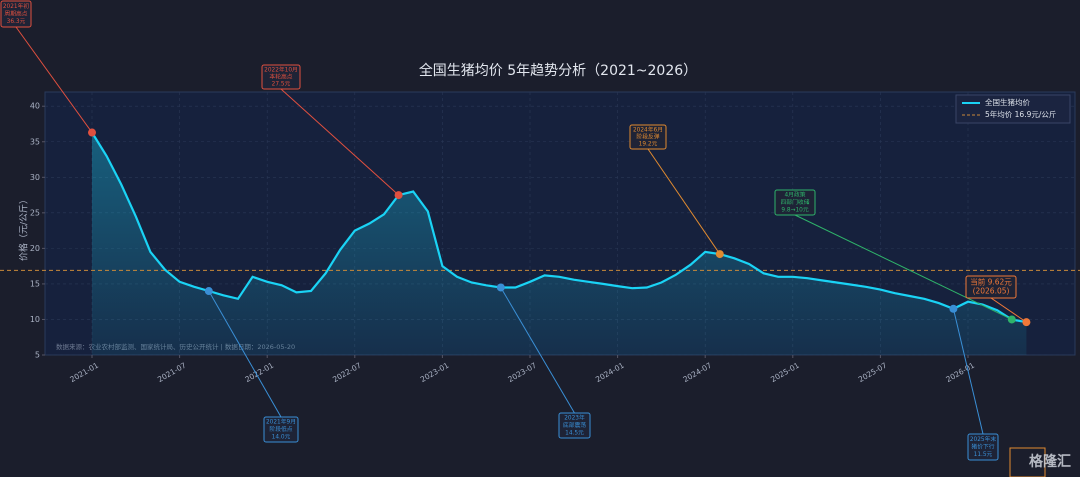 This screenshot has width=1080, height=477. Describe the element at coordinates (648, 129) in the screenshot. I see `annotation-text: 2024年6月` at that location.